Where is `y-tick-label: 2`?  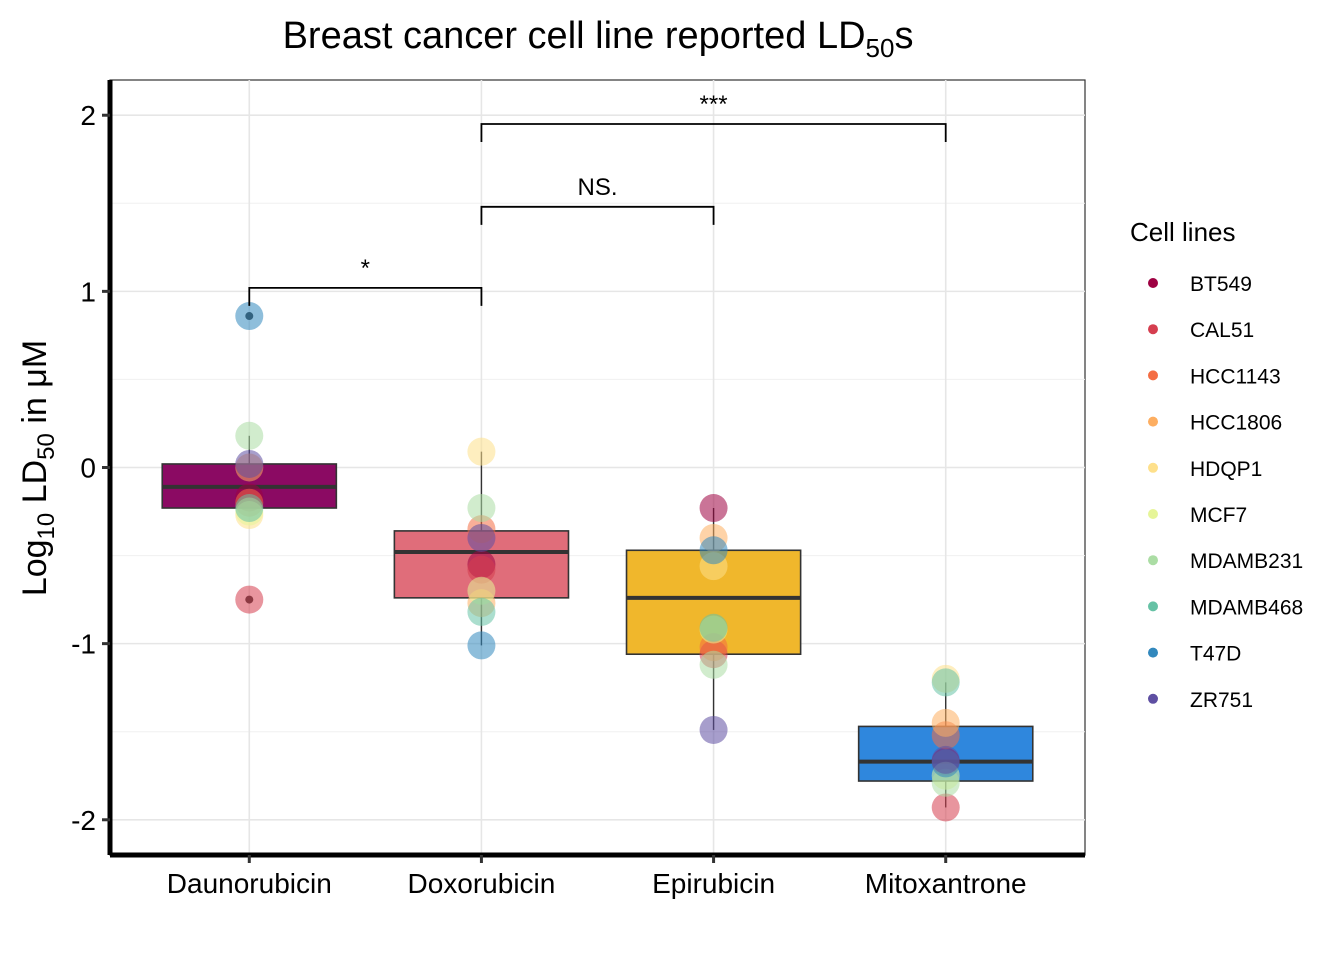 y-tick-label: 2 is located at coordinates (88, 115).